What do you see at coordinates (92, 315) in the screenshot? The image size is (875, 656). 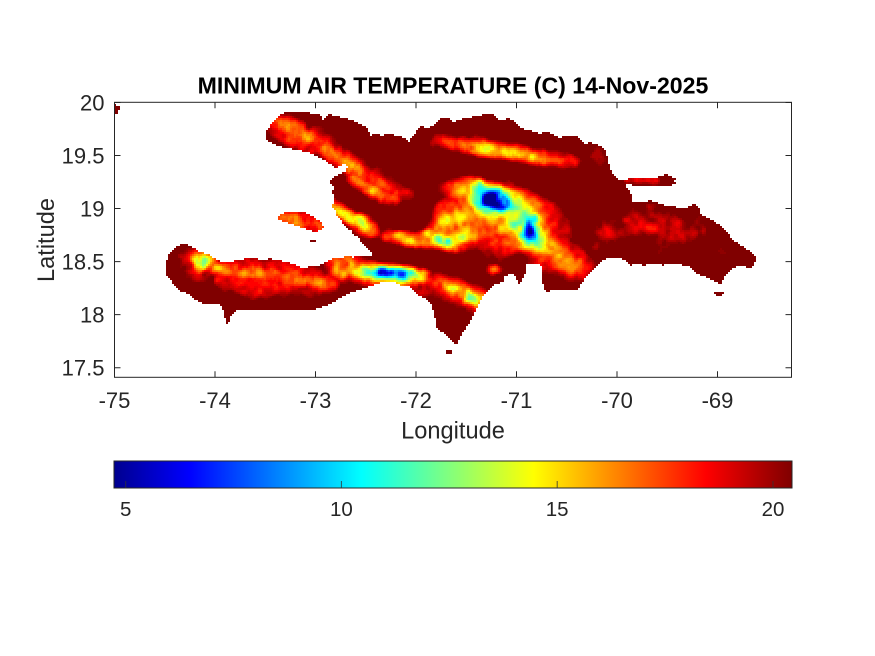 I see `svg-text: 18` at bounding box center [92, 315].